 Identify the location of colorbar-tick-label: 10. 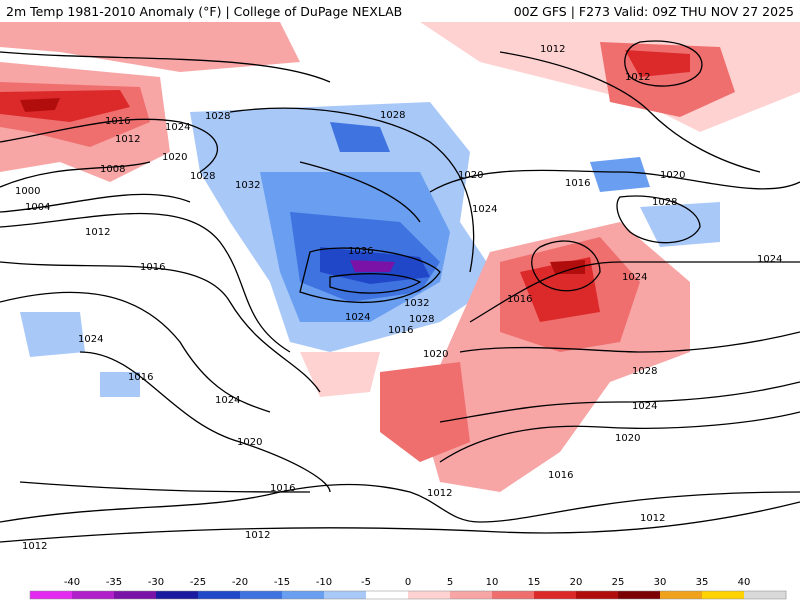
(492, 582).